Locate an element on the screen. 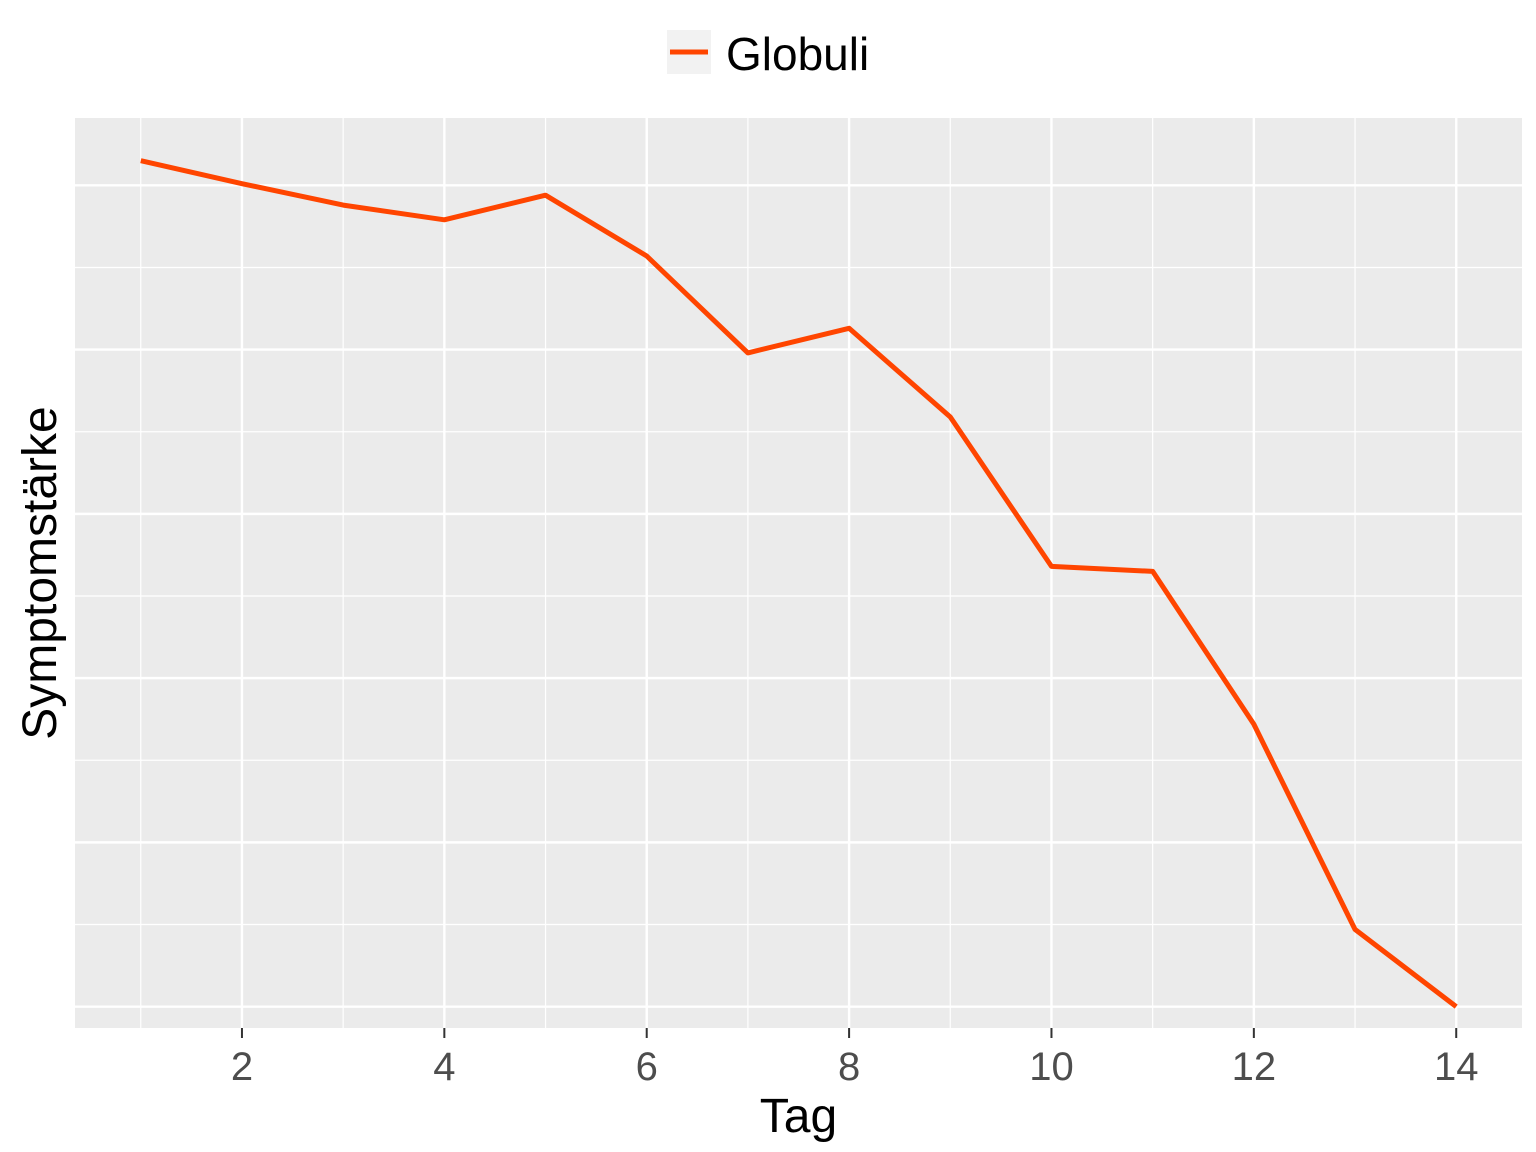 The image size is (1536, 1152). x-tick-label: 12 is located at coordinates (1254, 1067).